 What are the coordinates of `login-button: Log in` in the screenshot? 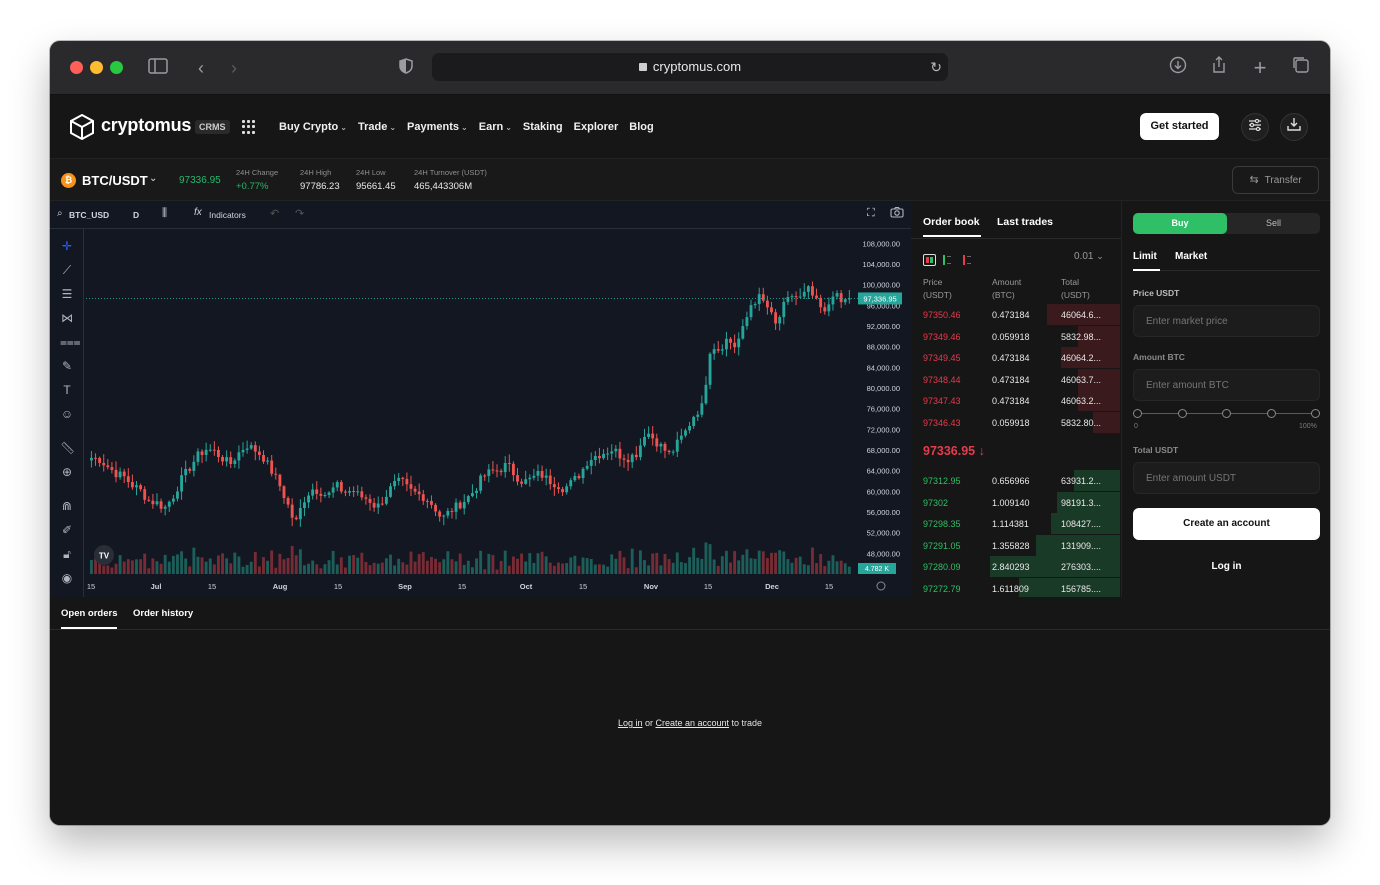 It's located at (1226, 566).